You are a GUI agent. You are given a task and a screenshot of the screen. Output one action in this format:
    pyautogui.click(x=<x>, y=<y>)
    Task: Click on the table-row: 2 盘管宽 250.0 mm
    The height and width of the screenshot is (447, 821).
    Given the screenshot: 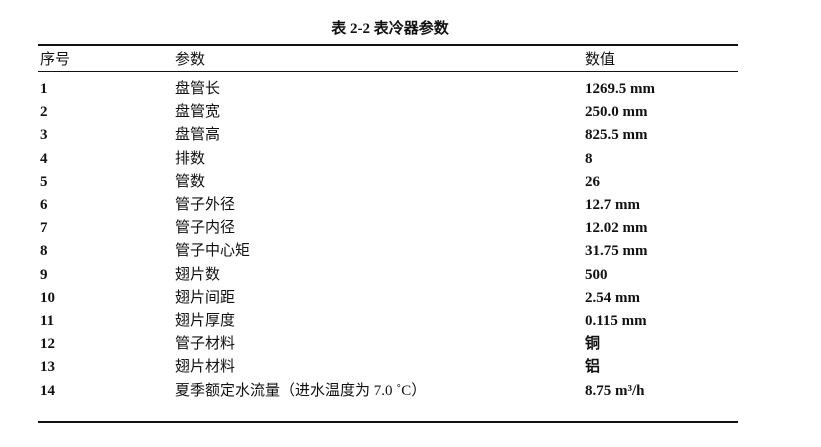 What is the action you would take?
    pyautogui.click(x=410, y=112)
    